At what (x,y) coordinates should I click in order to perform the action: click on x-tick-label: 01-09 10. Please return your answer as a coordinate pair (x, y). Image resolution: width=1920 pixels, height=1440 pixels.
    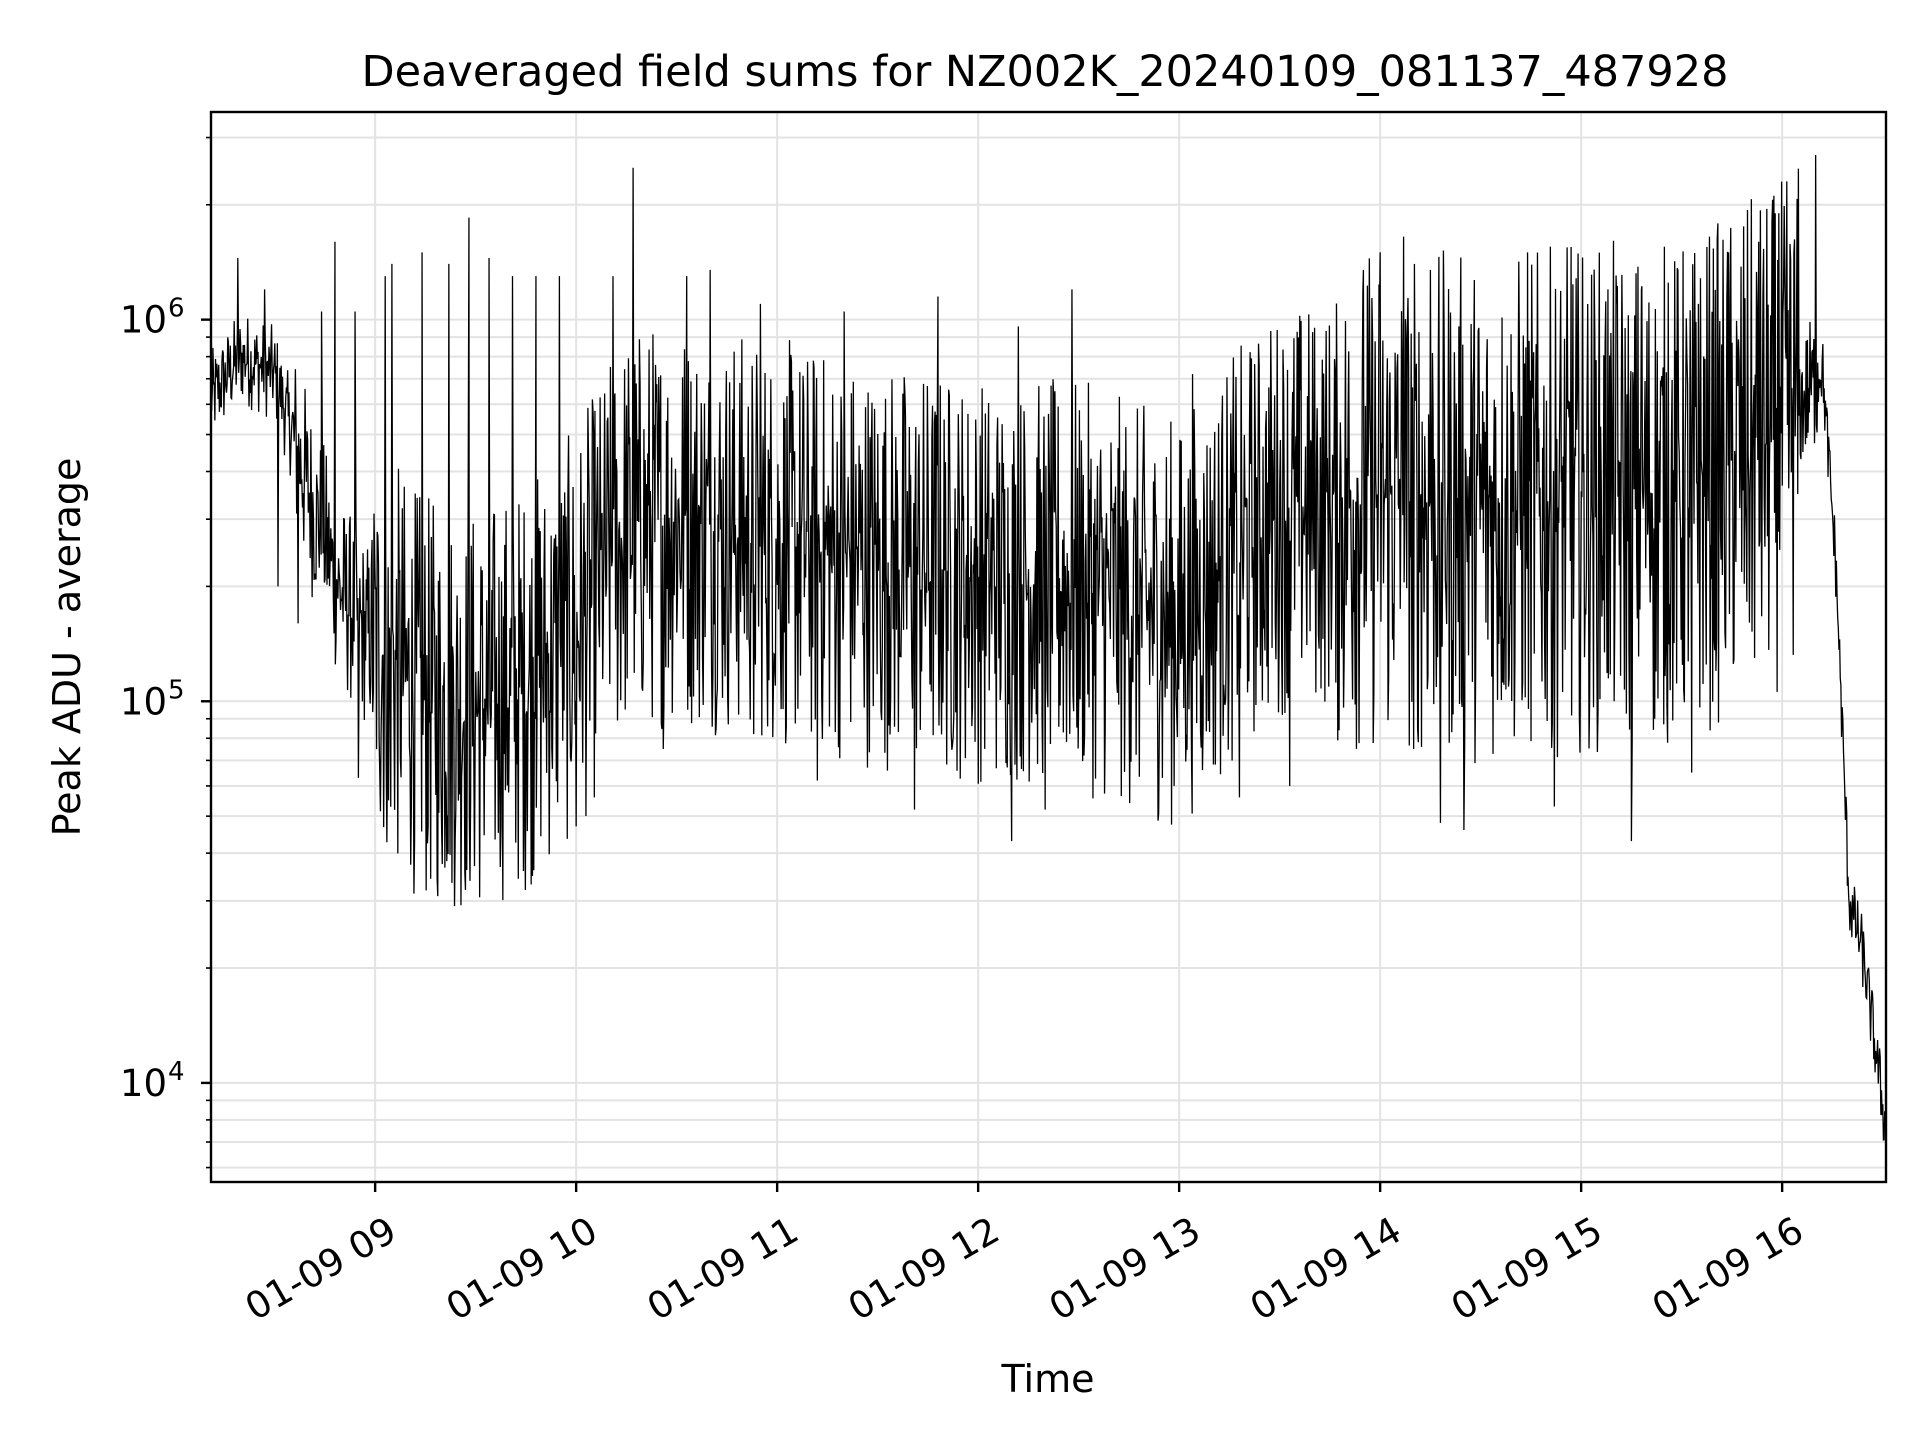
    Looking at the image, I should click on (522, 1269).